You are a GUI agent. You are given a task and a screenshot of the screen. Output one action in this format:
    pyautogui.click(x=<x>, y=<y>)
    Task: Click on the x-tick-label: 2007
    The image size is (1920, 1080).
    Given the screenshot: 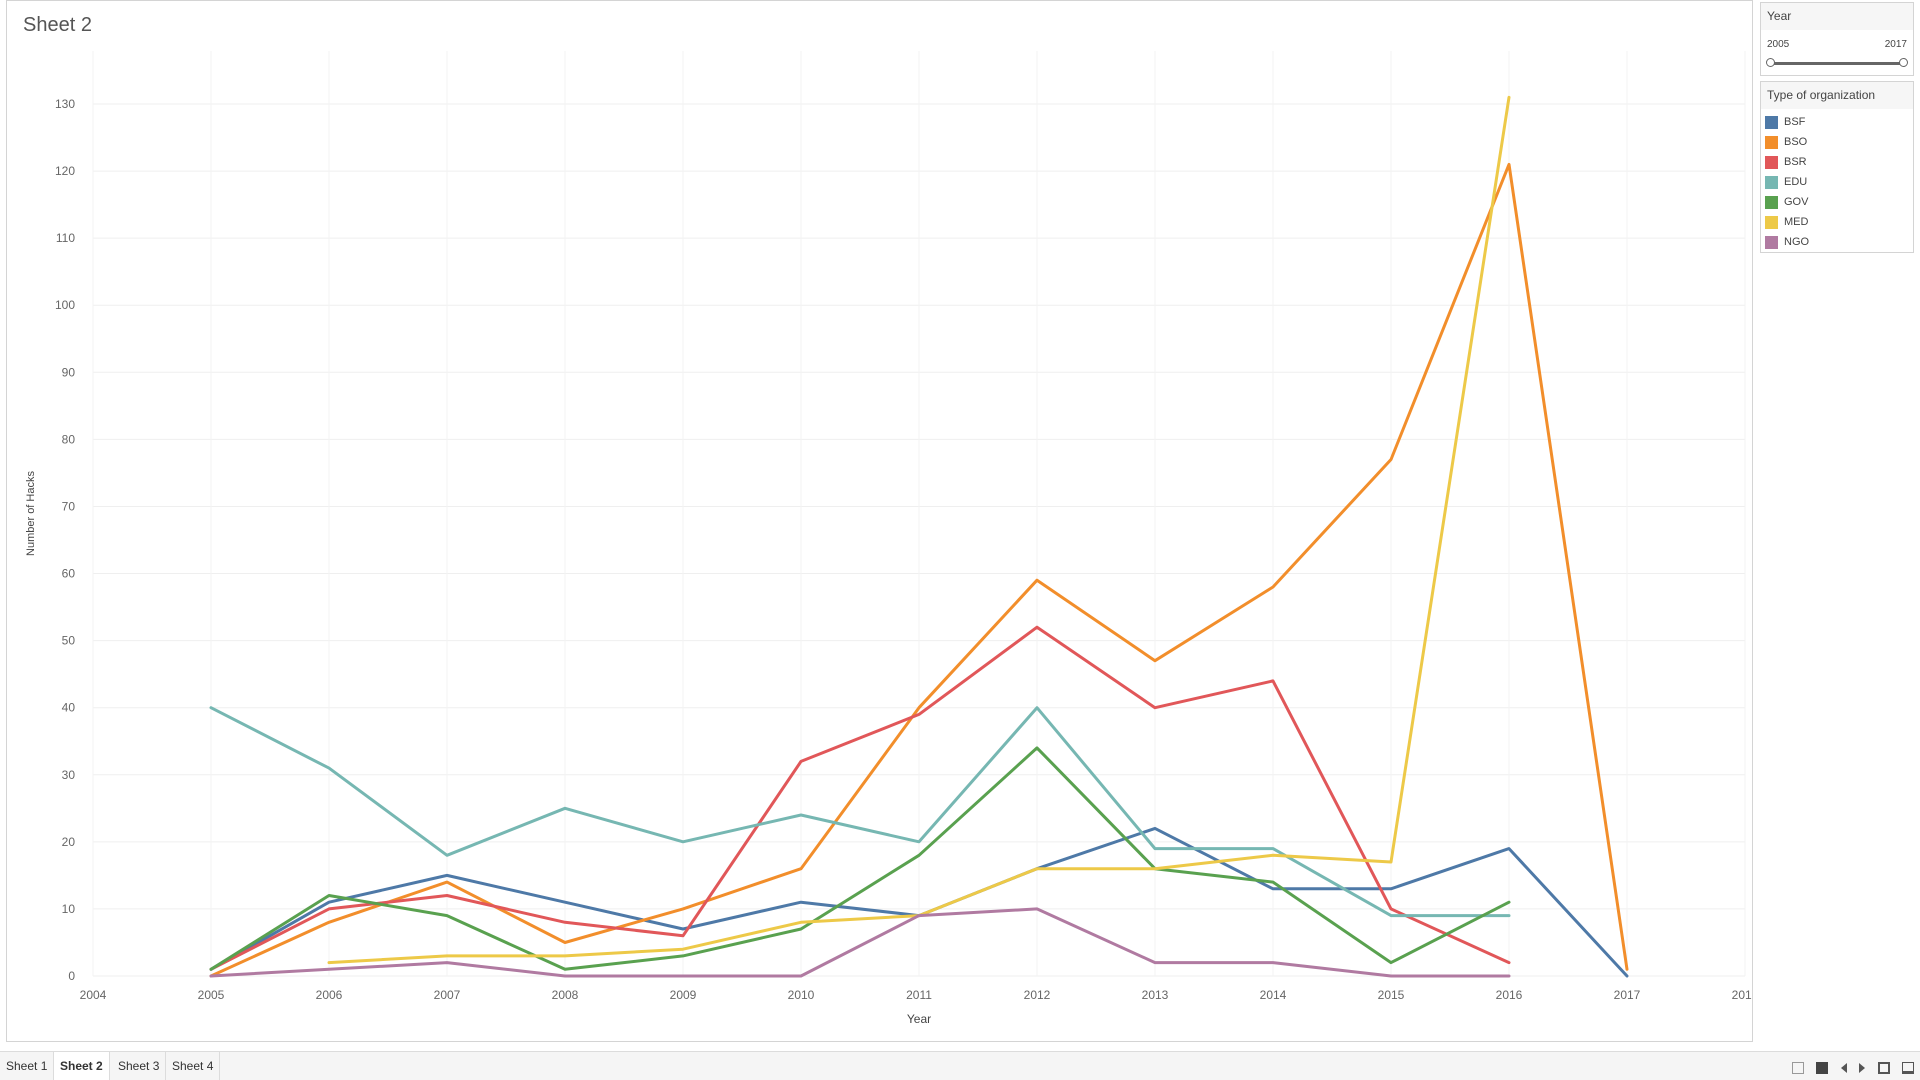 What is the action you would take?
    pyautogui.click(x=447, y=995)
    